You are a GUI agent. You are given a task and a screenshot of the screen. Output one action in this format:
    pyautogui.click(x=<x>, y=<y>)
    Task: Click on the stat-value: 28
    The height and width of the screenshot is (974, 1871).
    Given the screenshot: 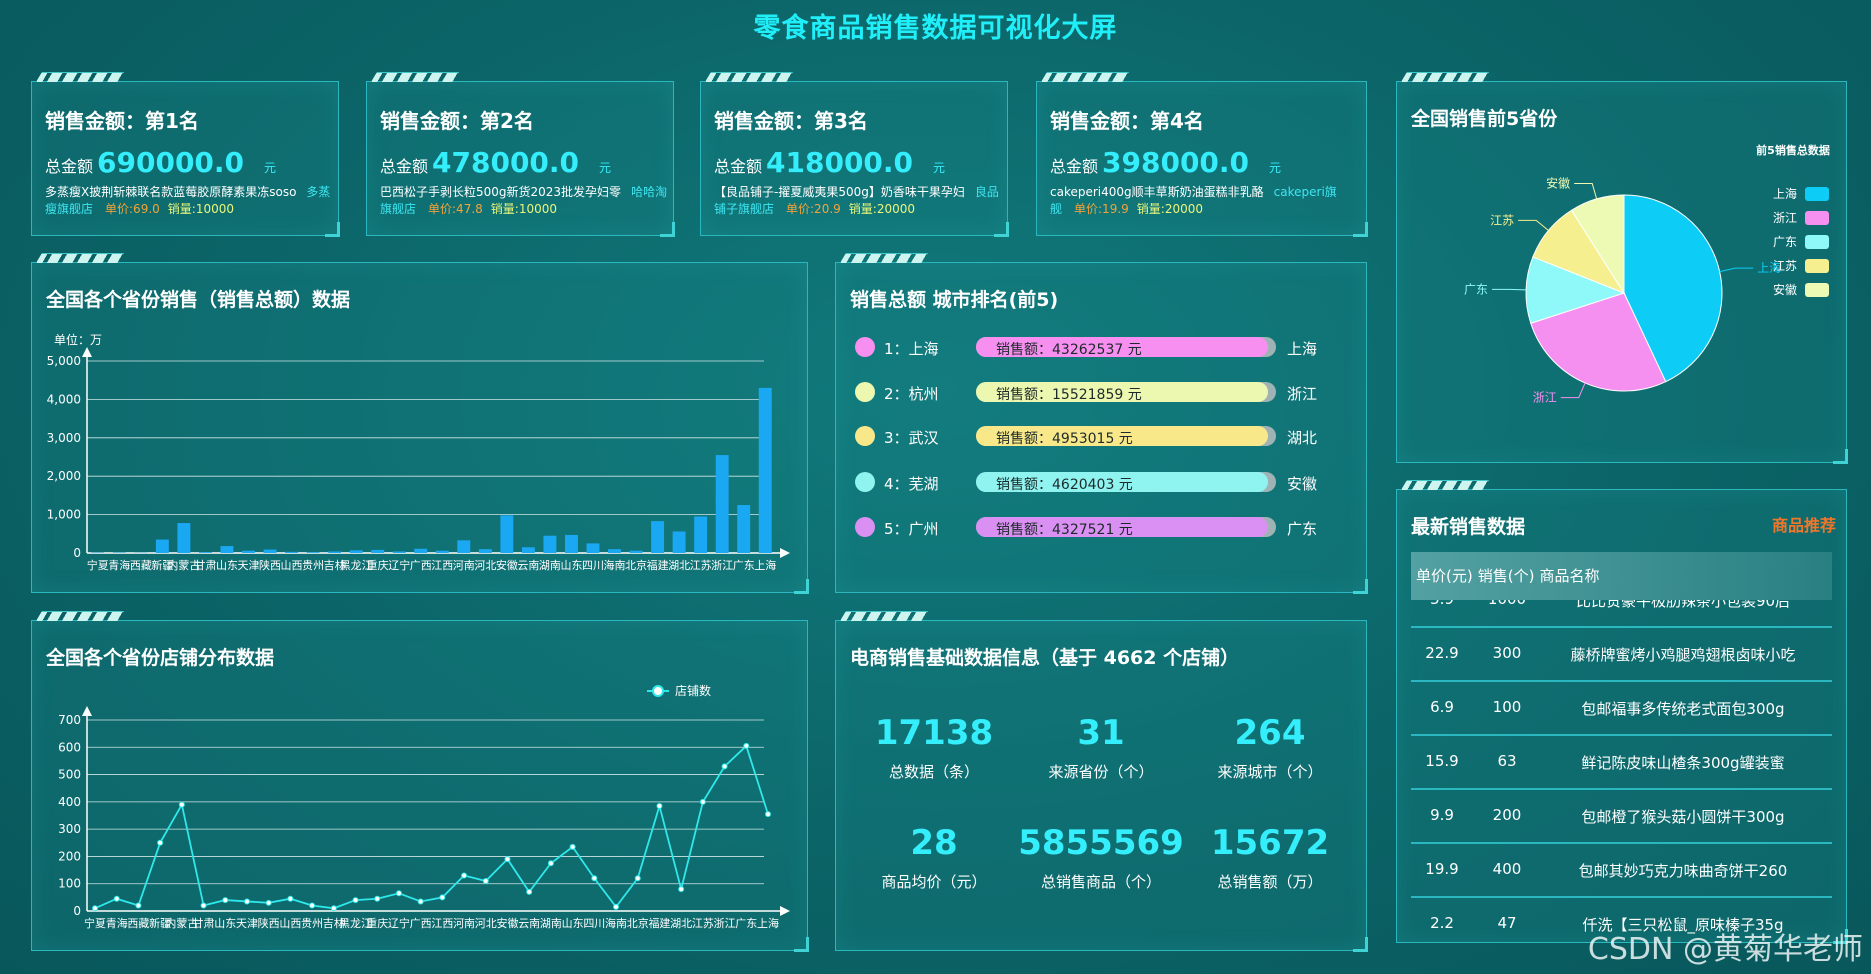 What is the action you would take?
    pyautogui.click(x=934, y=843)
    